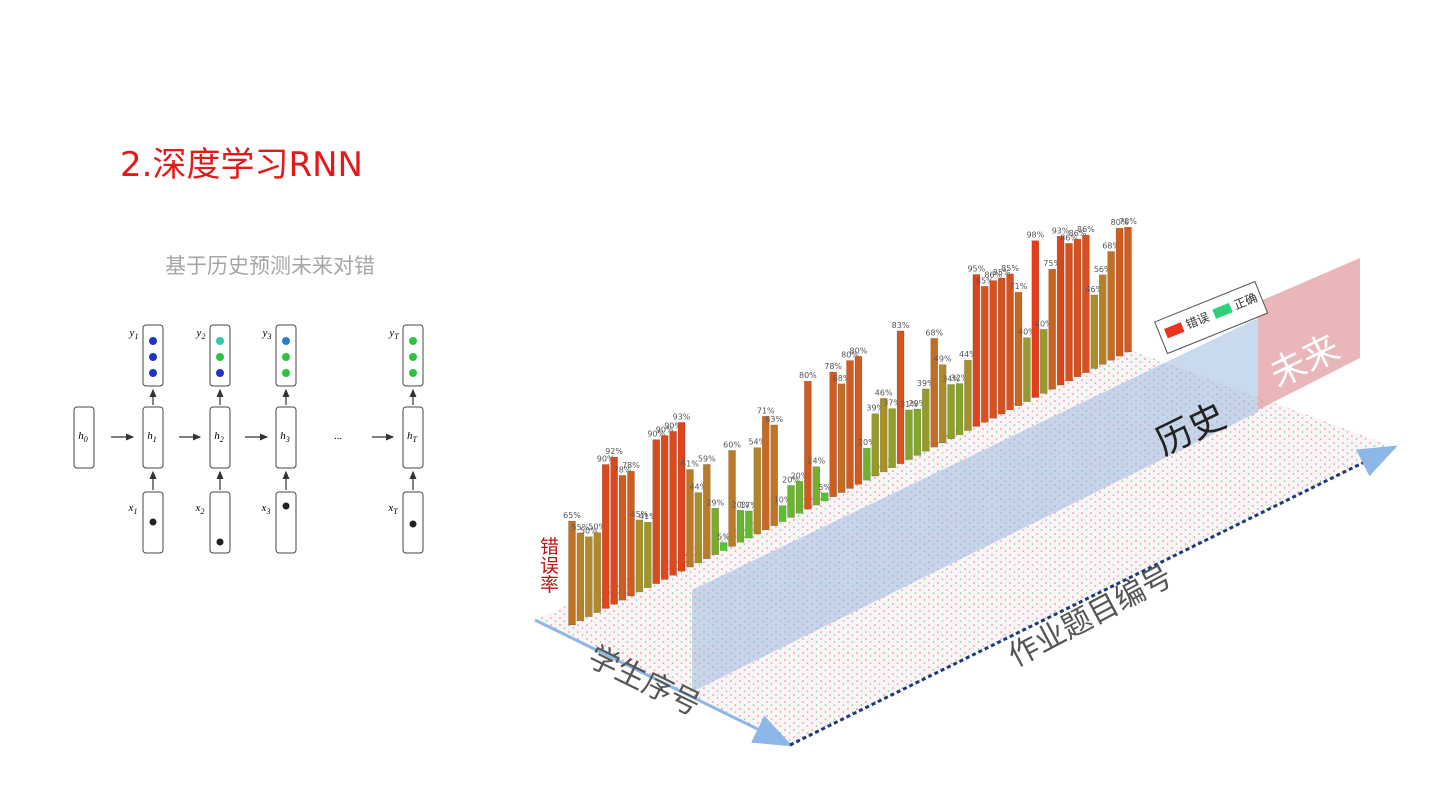 This screenshot has width=1440, height=810. Describe the element at coordinates (1211, 317) in the screenshot. I see `legend-box` at that location.